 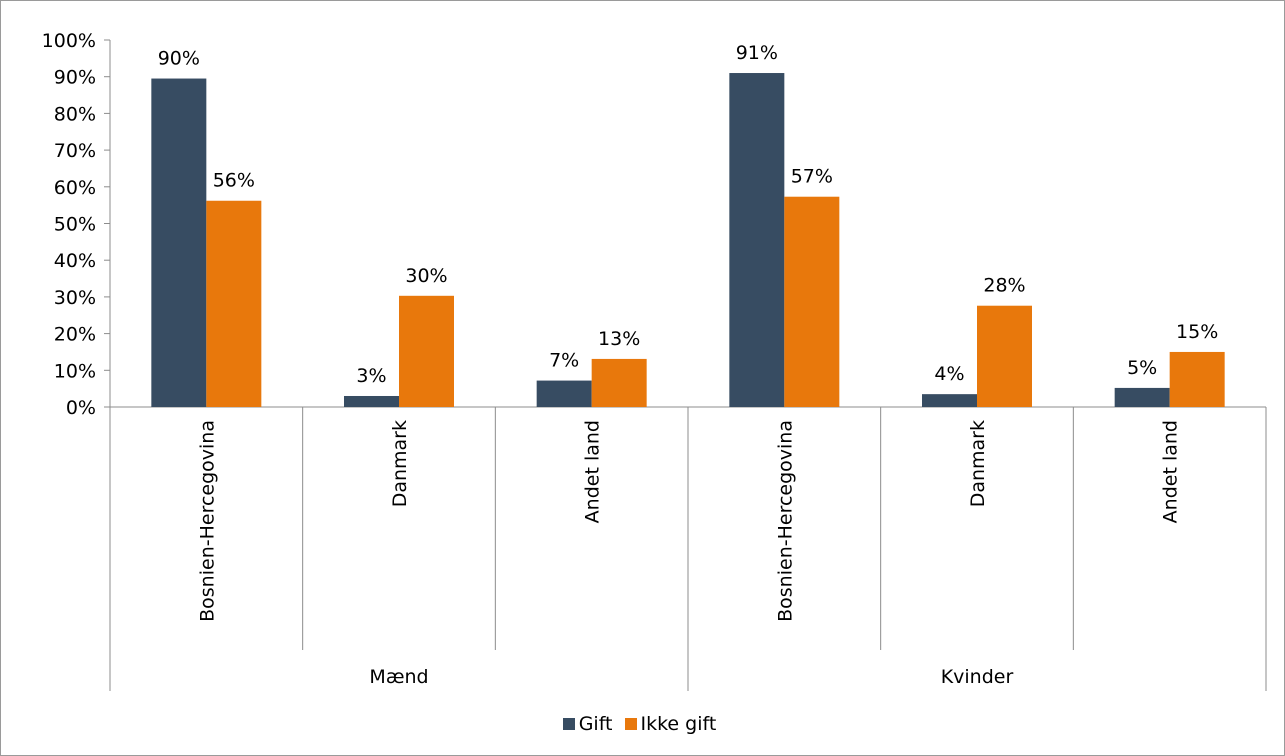 I want to click on legend-label-gift: Gift, so click(x=595, y=724).